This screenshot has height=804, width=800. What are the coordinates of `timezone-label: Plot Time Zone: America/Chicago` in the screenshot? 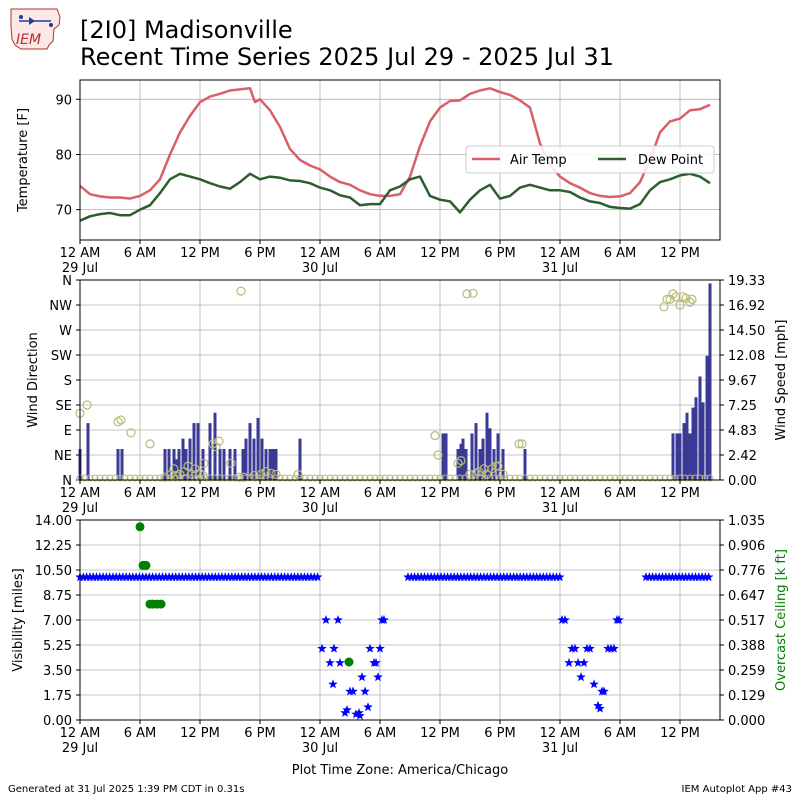 It's located at (400, 770).